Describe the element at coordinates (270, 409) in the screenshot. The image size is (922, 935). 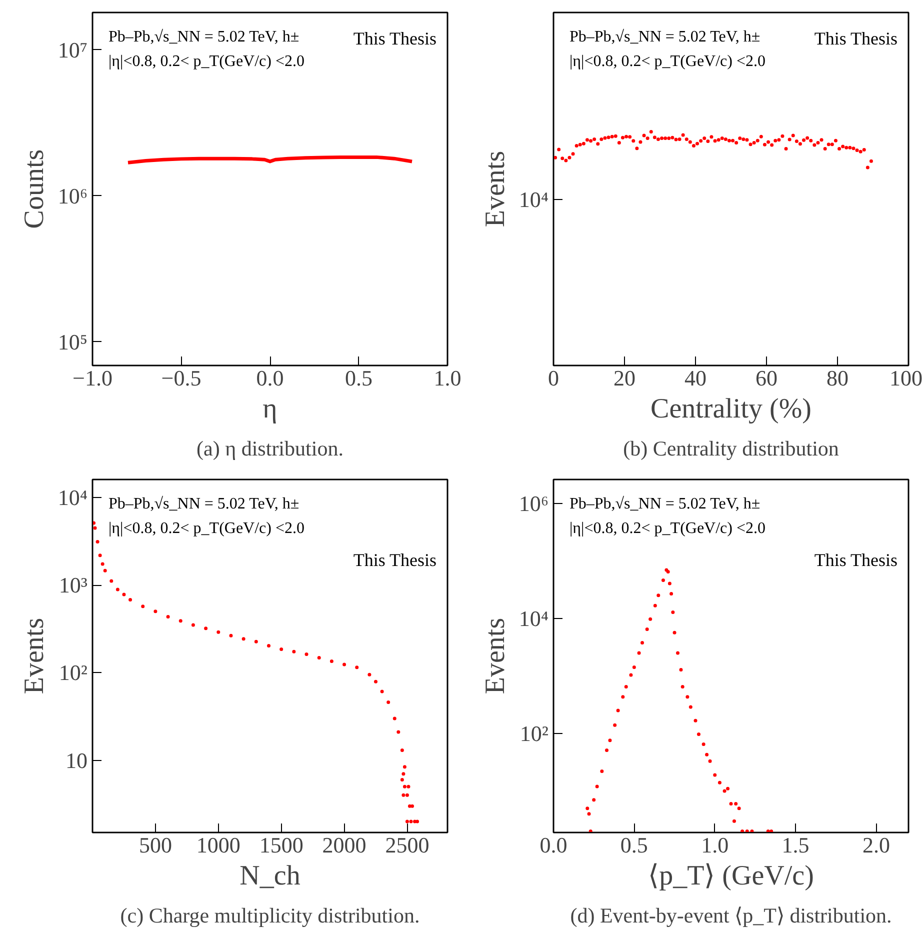
I see `x-axis-title: η` at that location.